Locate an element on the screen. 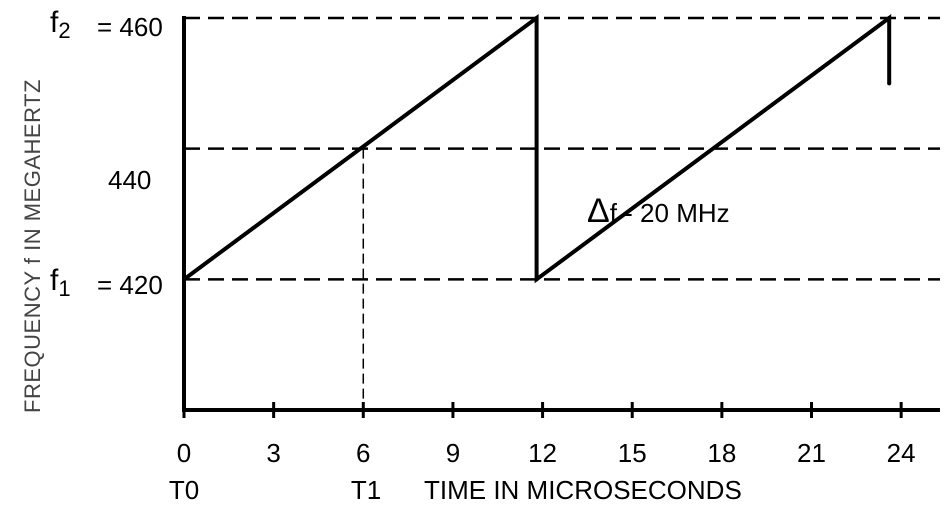 This screenshot has height=507, width=952. f2-symbol: f is located at coordinates (54, 22).